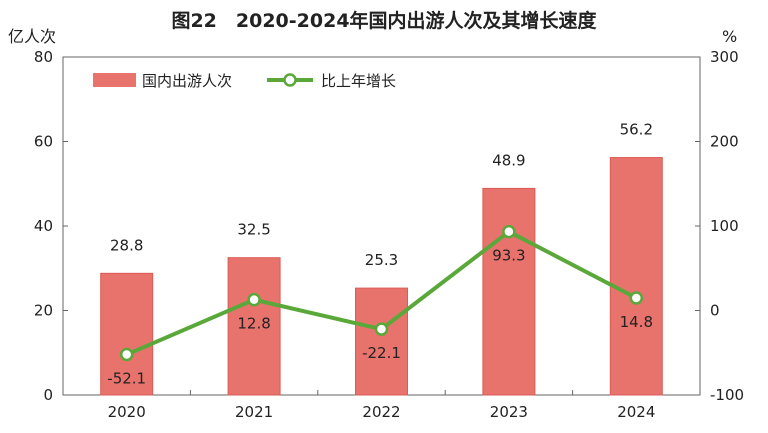 The width and height of the screenshot is (768, 433). What do you see at coordinates (253, 230) in the screenshot?
I see `bar-label-2021: 32.5` at bounding box center [253, 230].